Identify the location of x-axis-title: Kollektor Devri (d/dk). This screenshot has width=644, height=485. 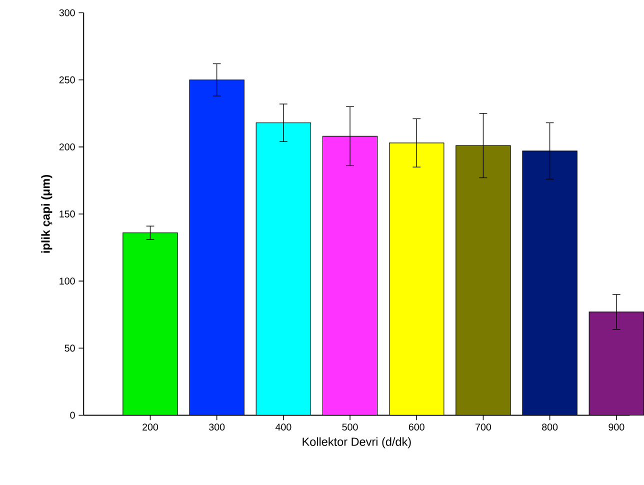
(356, 442).